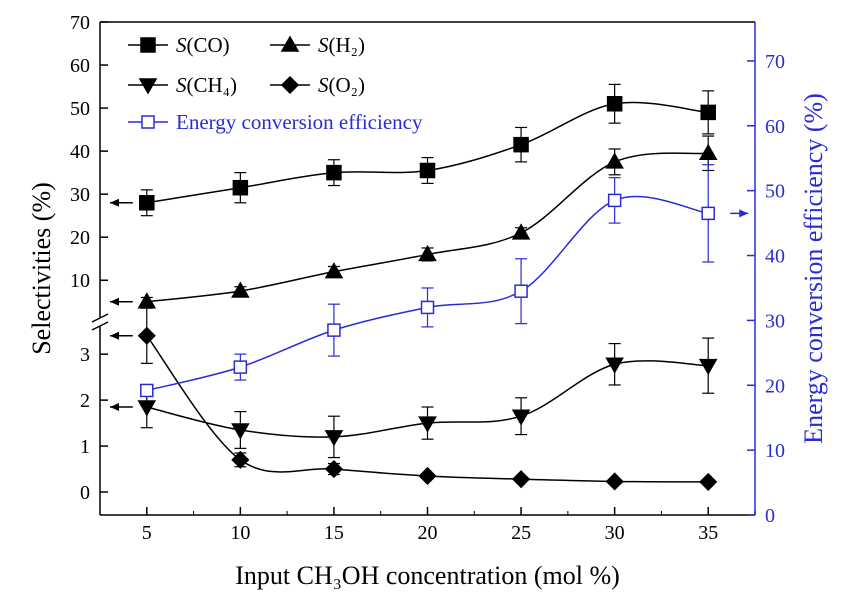 The height and width of the screenshot is (599, 841). What do you see at coordinates (299, 122) in the screenshot?
I see `legend-label: Energy conversion efficiency` at bounding box center [299, 122].